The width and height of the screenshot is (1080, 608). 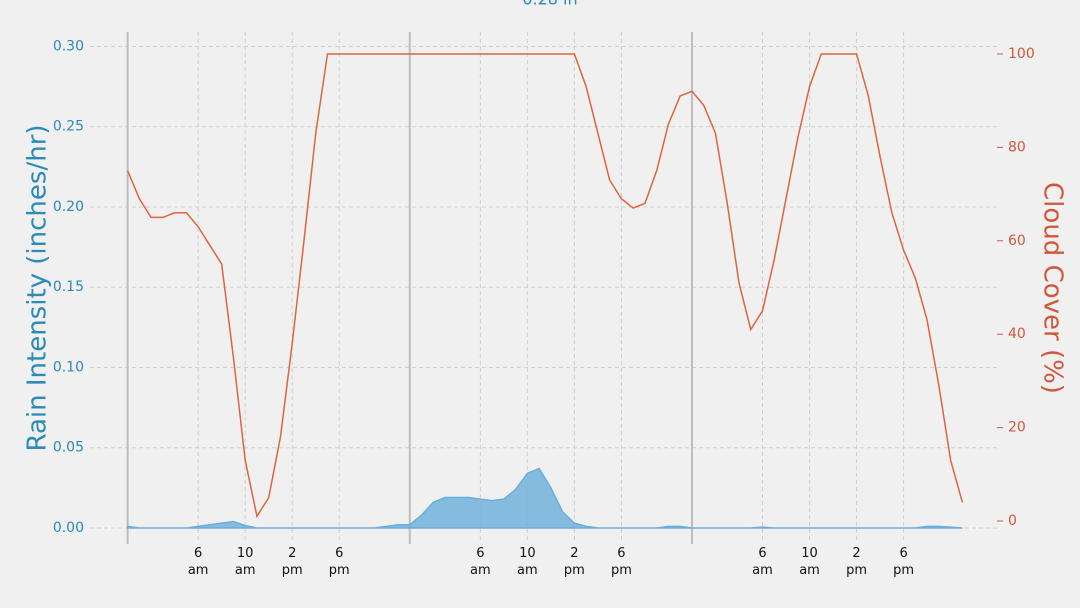 I want to click on rain-area, so click(x=544, y=498).